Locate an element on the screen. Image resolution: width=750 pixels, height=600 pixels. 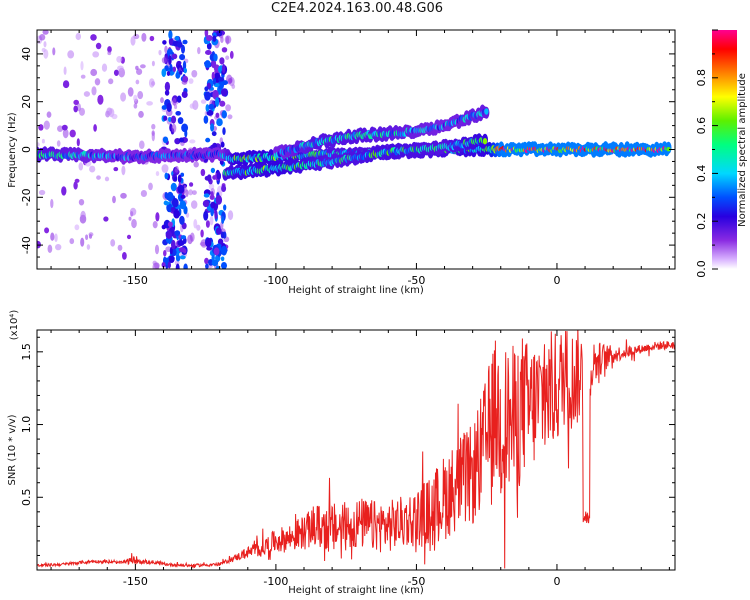
colorbar-tick-label: 0.2 is located at coordinates (701, 221).